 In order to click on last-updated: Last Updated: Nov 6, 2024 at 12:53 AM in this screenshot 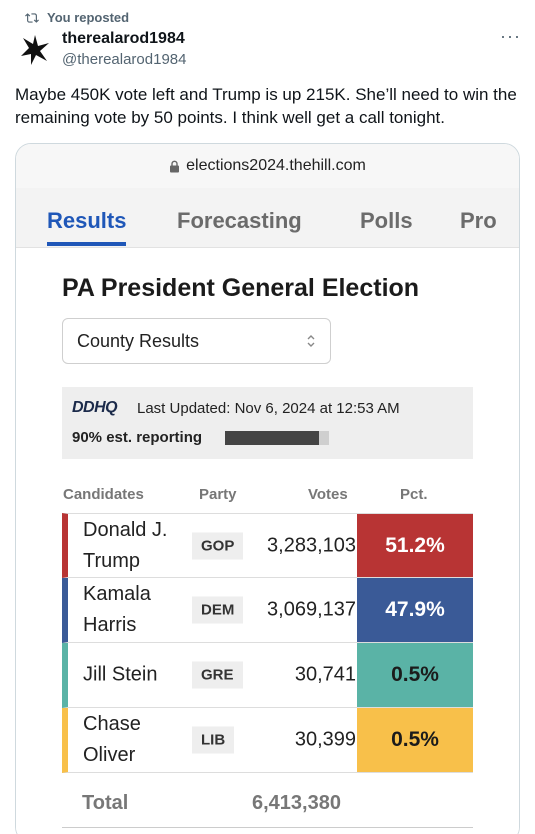, I will do `click(268, 408)`.